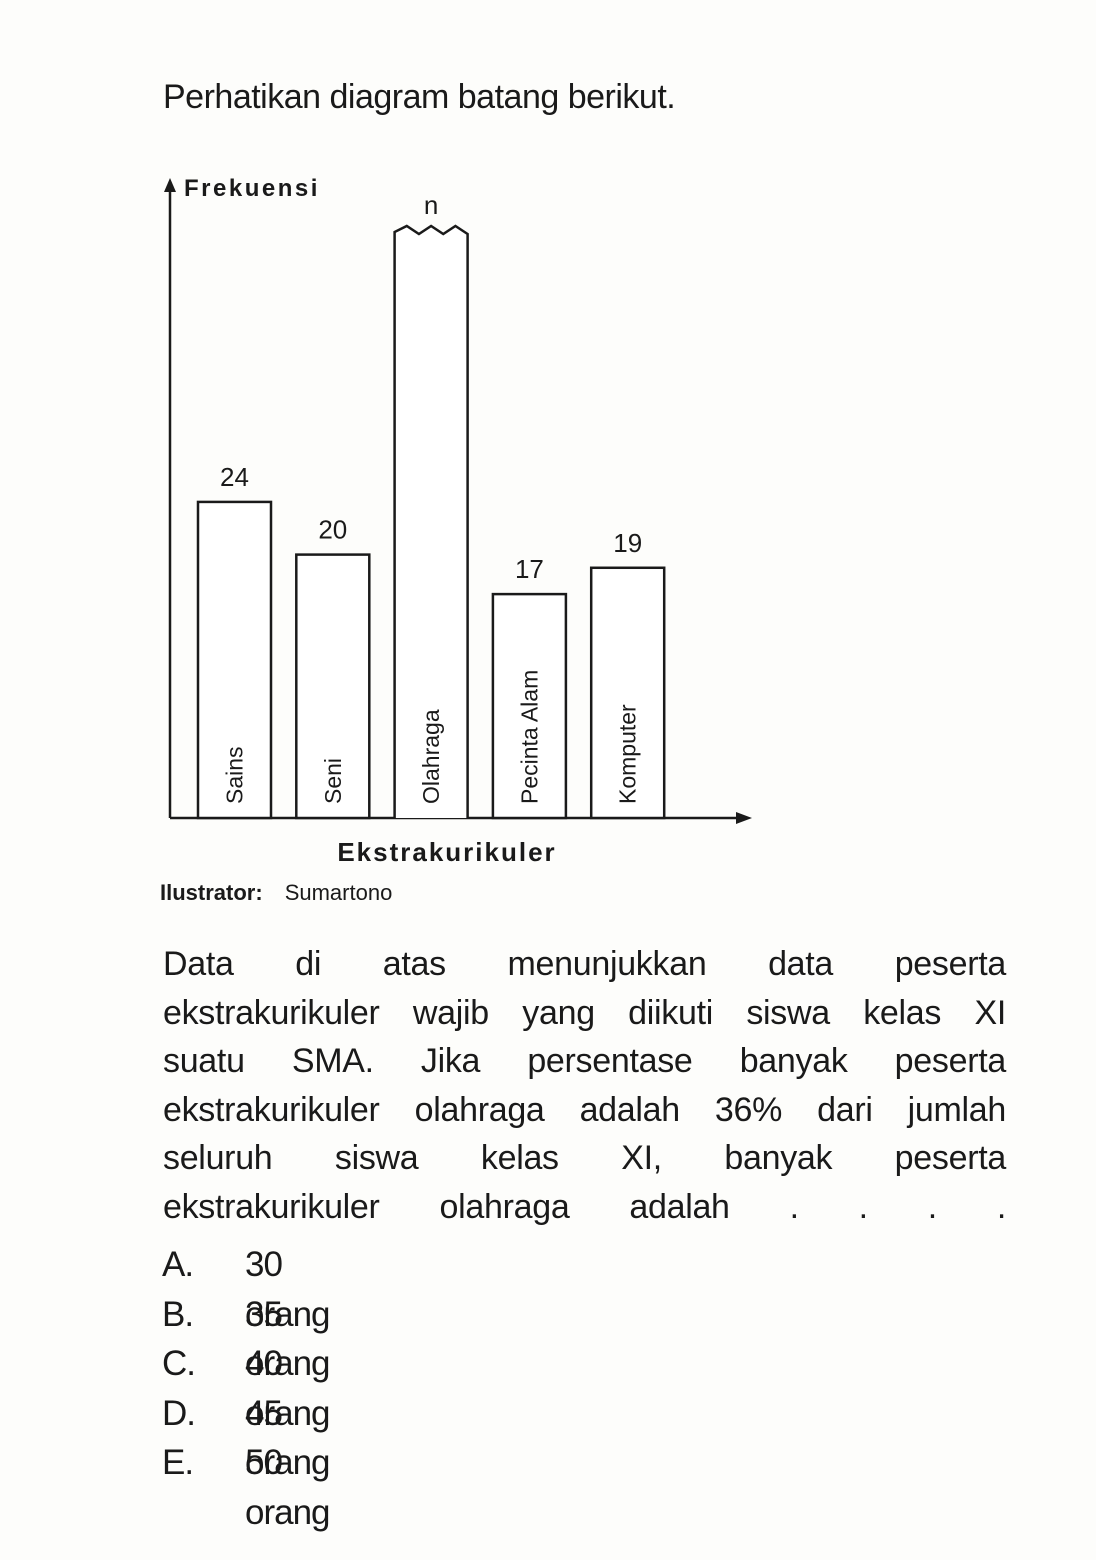  Describe the element at coordinates (179, 1413) in the screenshot. I see `option-letter: D.` at that location.